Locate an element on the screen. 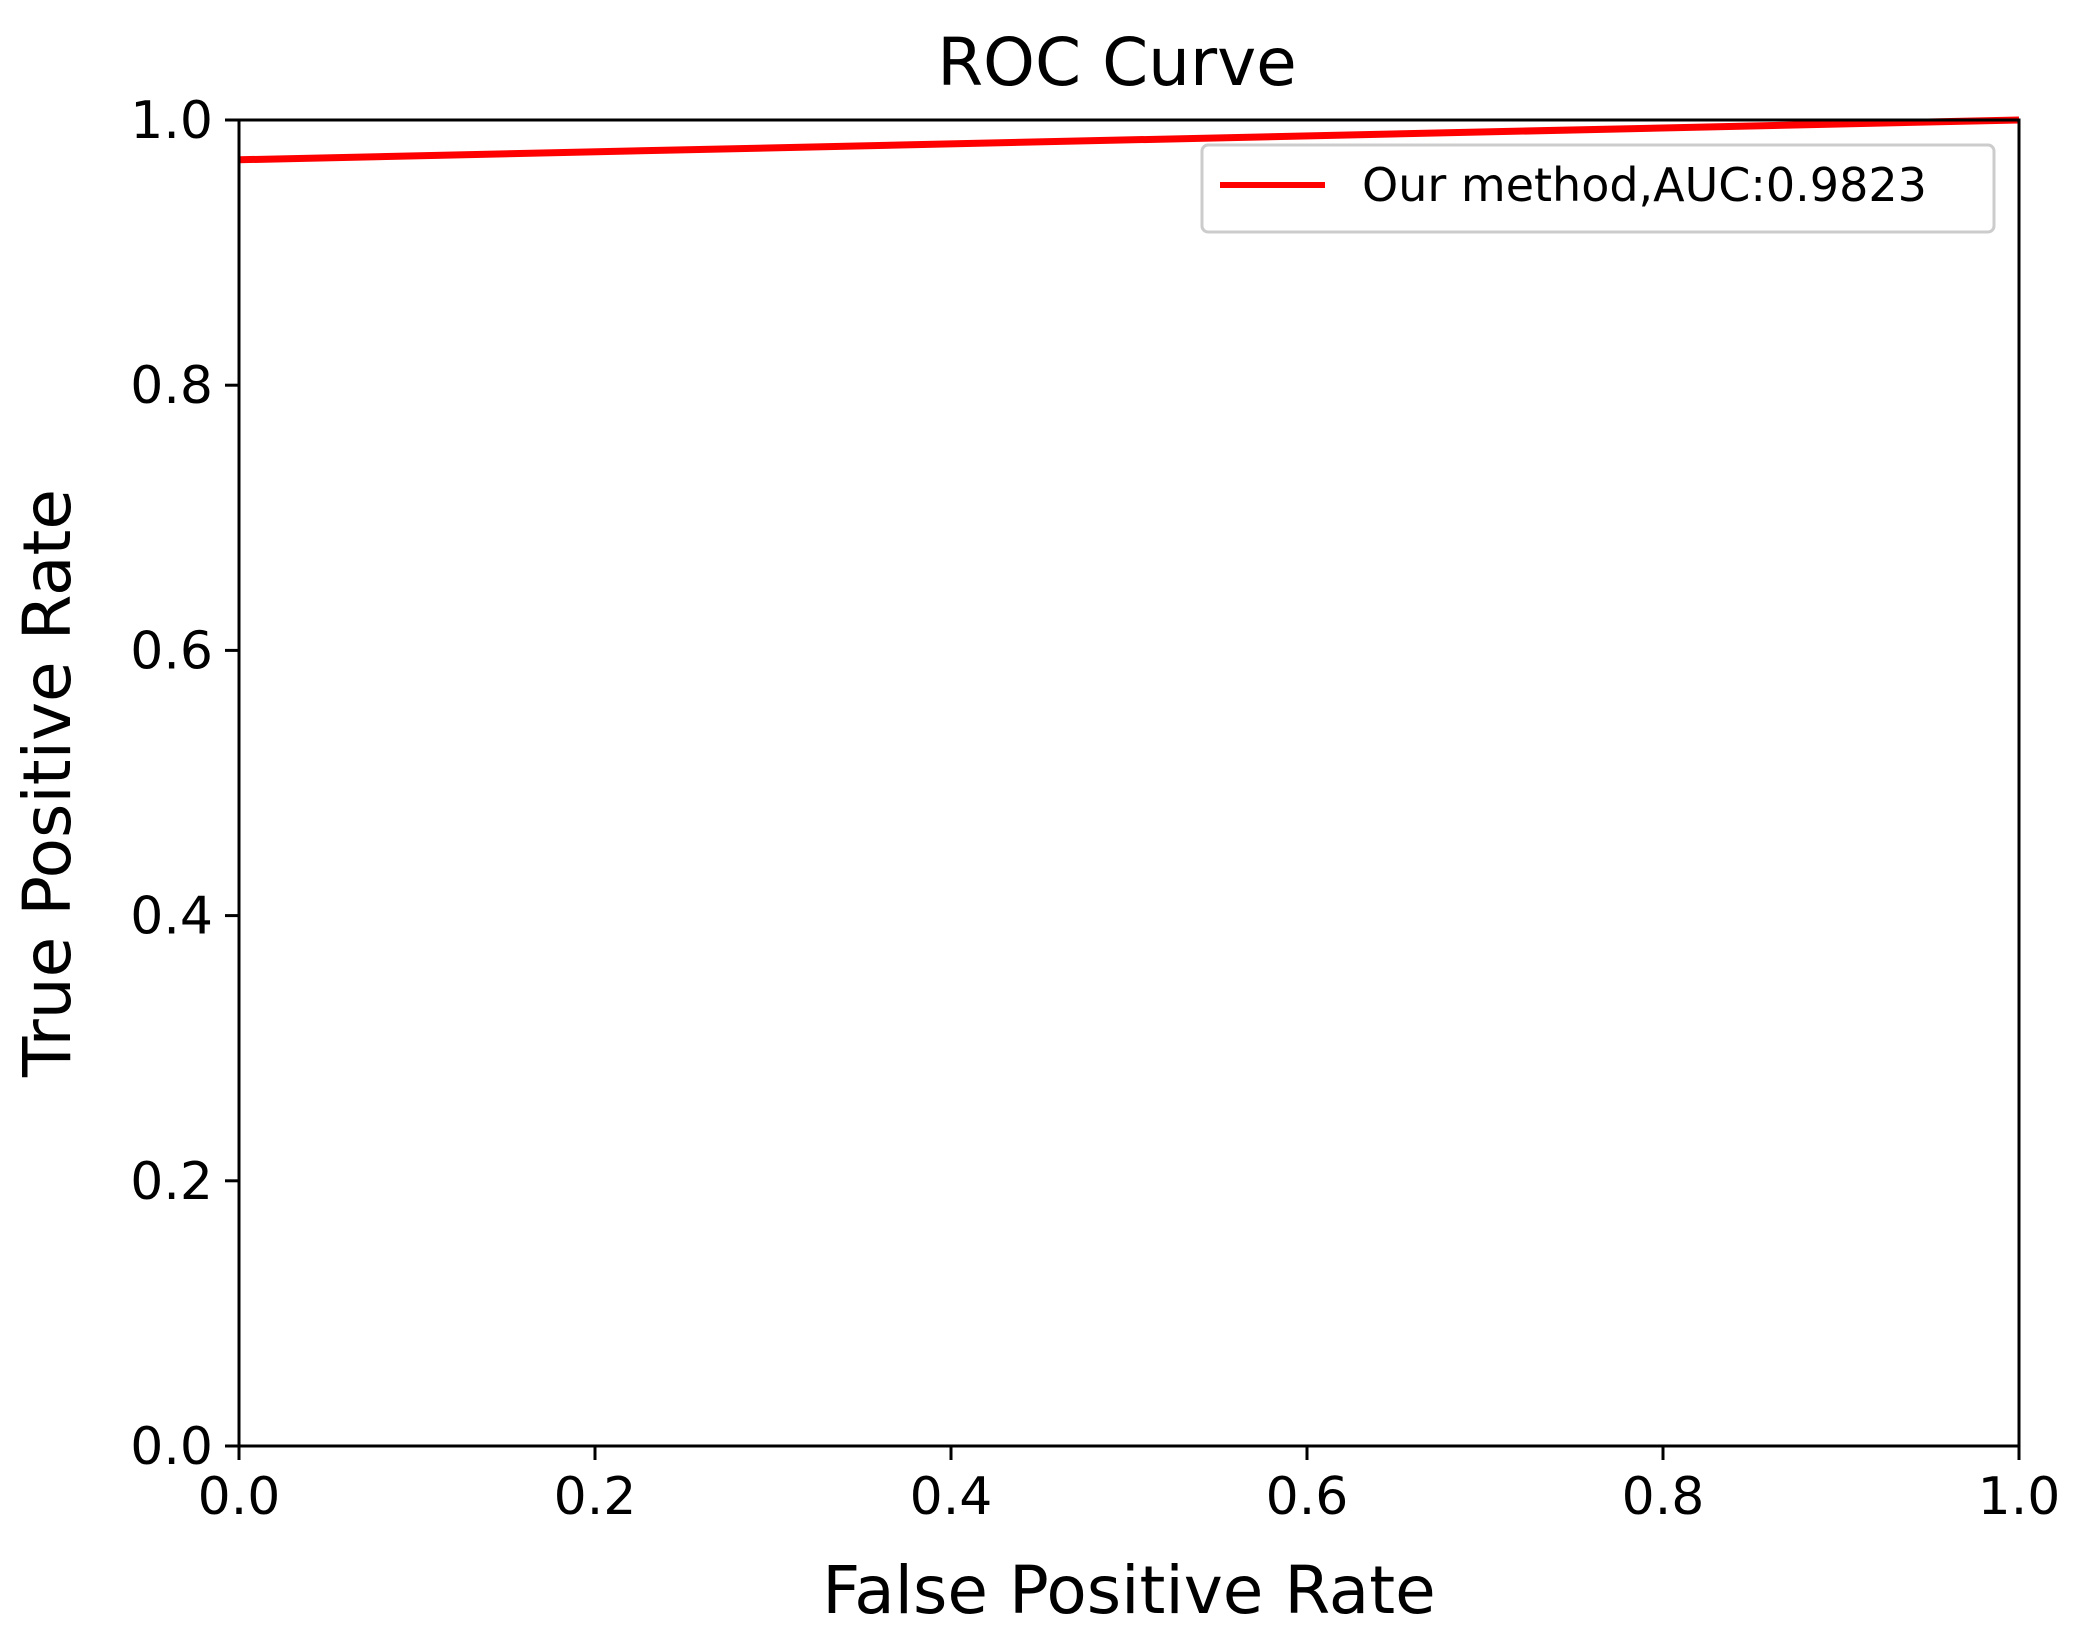 The width and height of the screenshot is (2075, 1645). x-axis-title: False Positive Rate is located at coordinates (1128, 1590).